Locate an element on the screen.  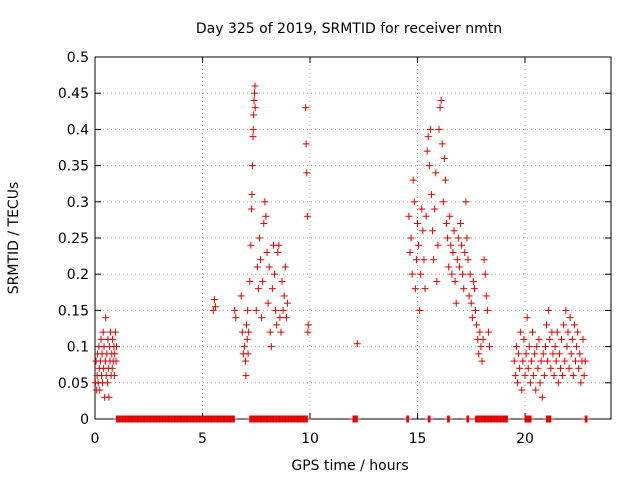
y-tick-label: 0.05 is located at coordinates (73, 384).